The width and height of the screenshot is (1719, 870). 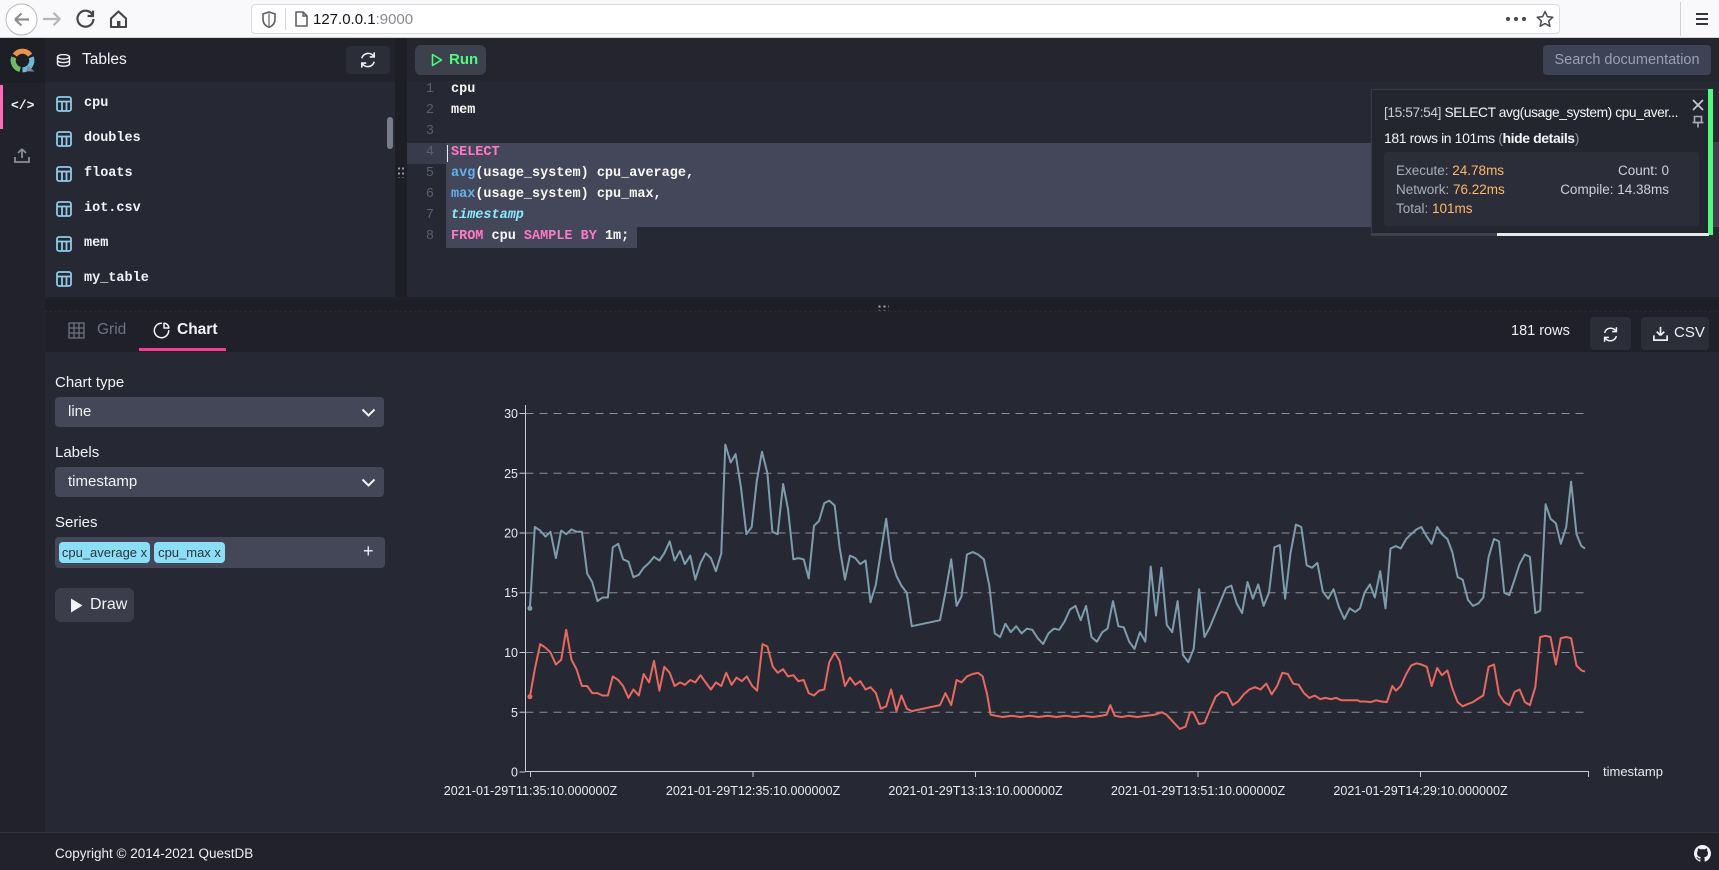 What do you see at coordinates (511, 474) in the screenshot?
I see `svg-text: 25` at bounding box center [511, 474].